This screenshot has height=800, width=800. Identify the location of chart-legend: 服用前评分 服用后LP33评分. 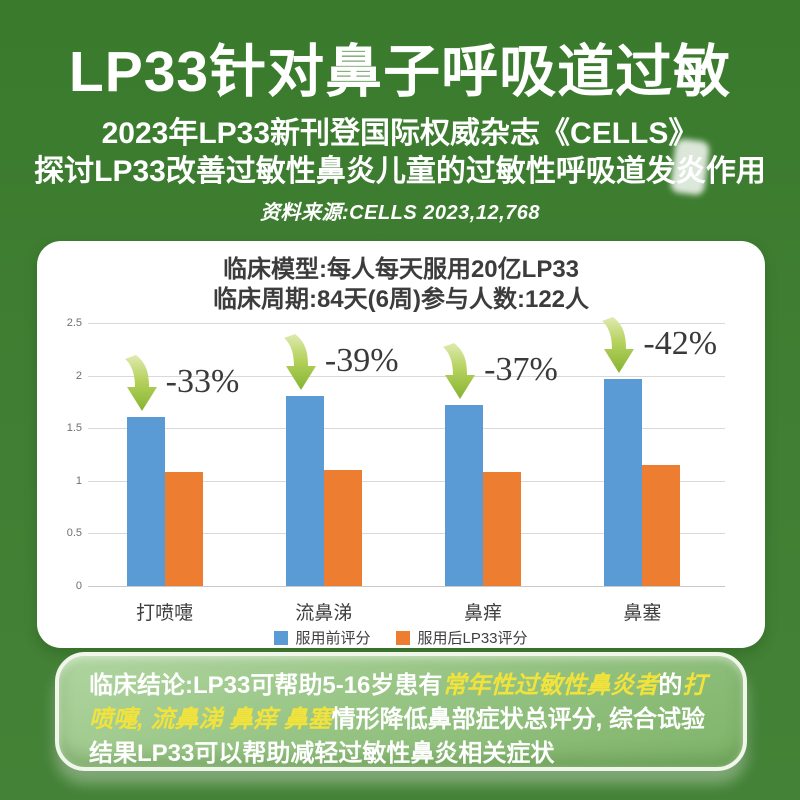
(401, 637).